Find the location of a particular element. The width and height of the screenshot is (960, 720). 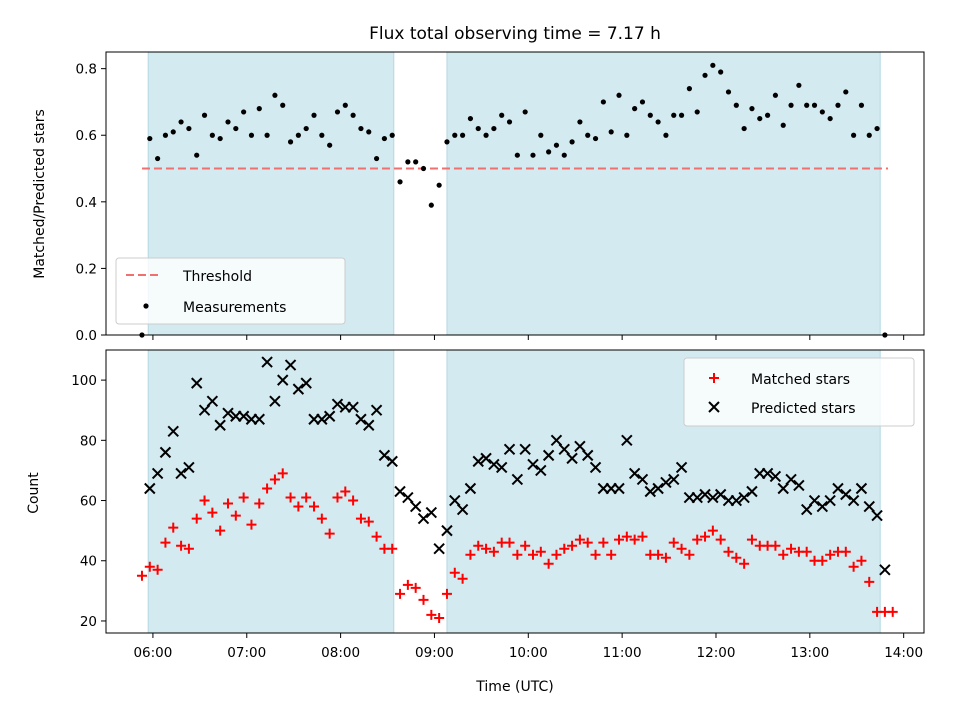

x-tick-label: 10:00 is located at coordinates (528, 653).